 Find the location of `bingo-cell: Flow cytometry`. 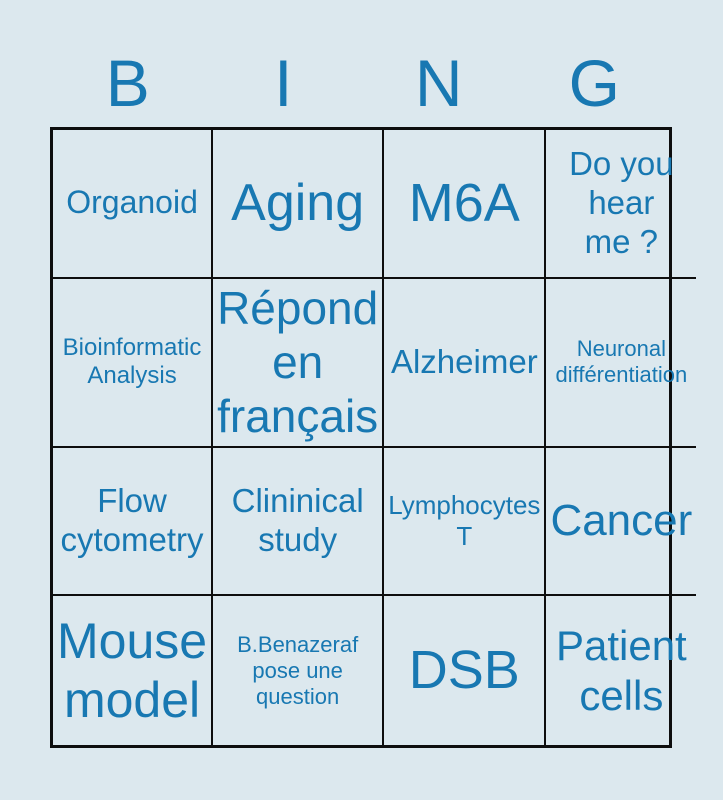

bingo-cell: Flow cytometry is located at coordinates (133, 522).